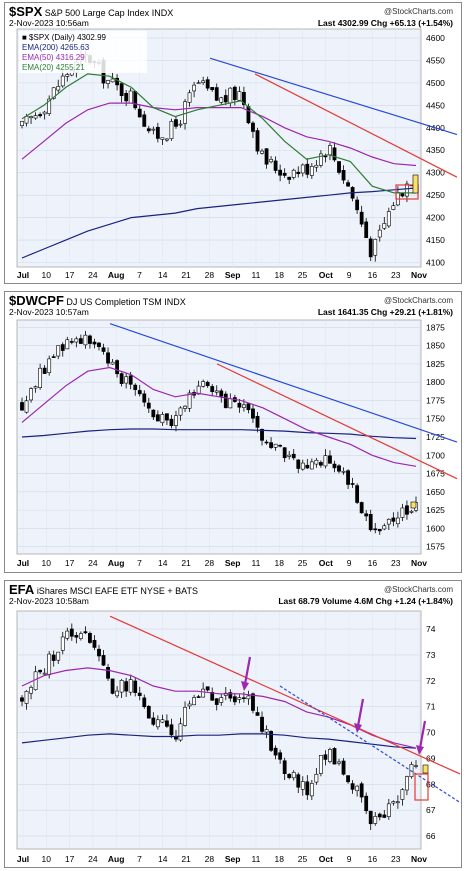 The width and height of the screenshot is (466, 871). Describe the element at coordinates (36, 300) in the screenshot. I see `symbol: $DWCPF` at that location.